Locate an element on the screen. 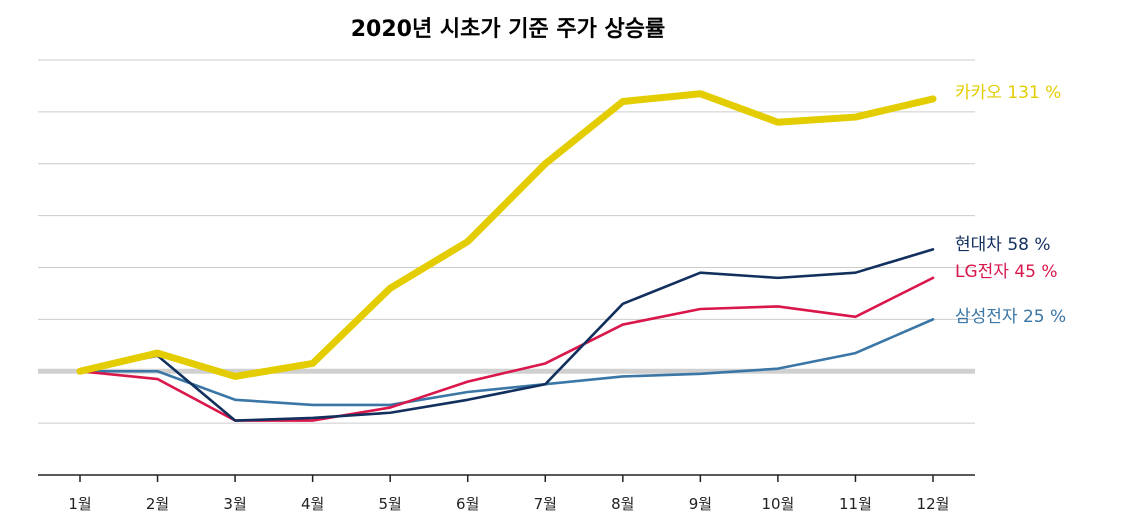  x-tick-label: 1월 is located at coordinates (79, 504).